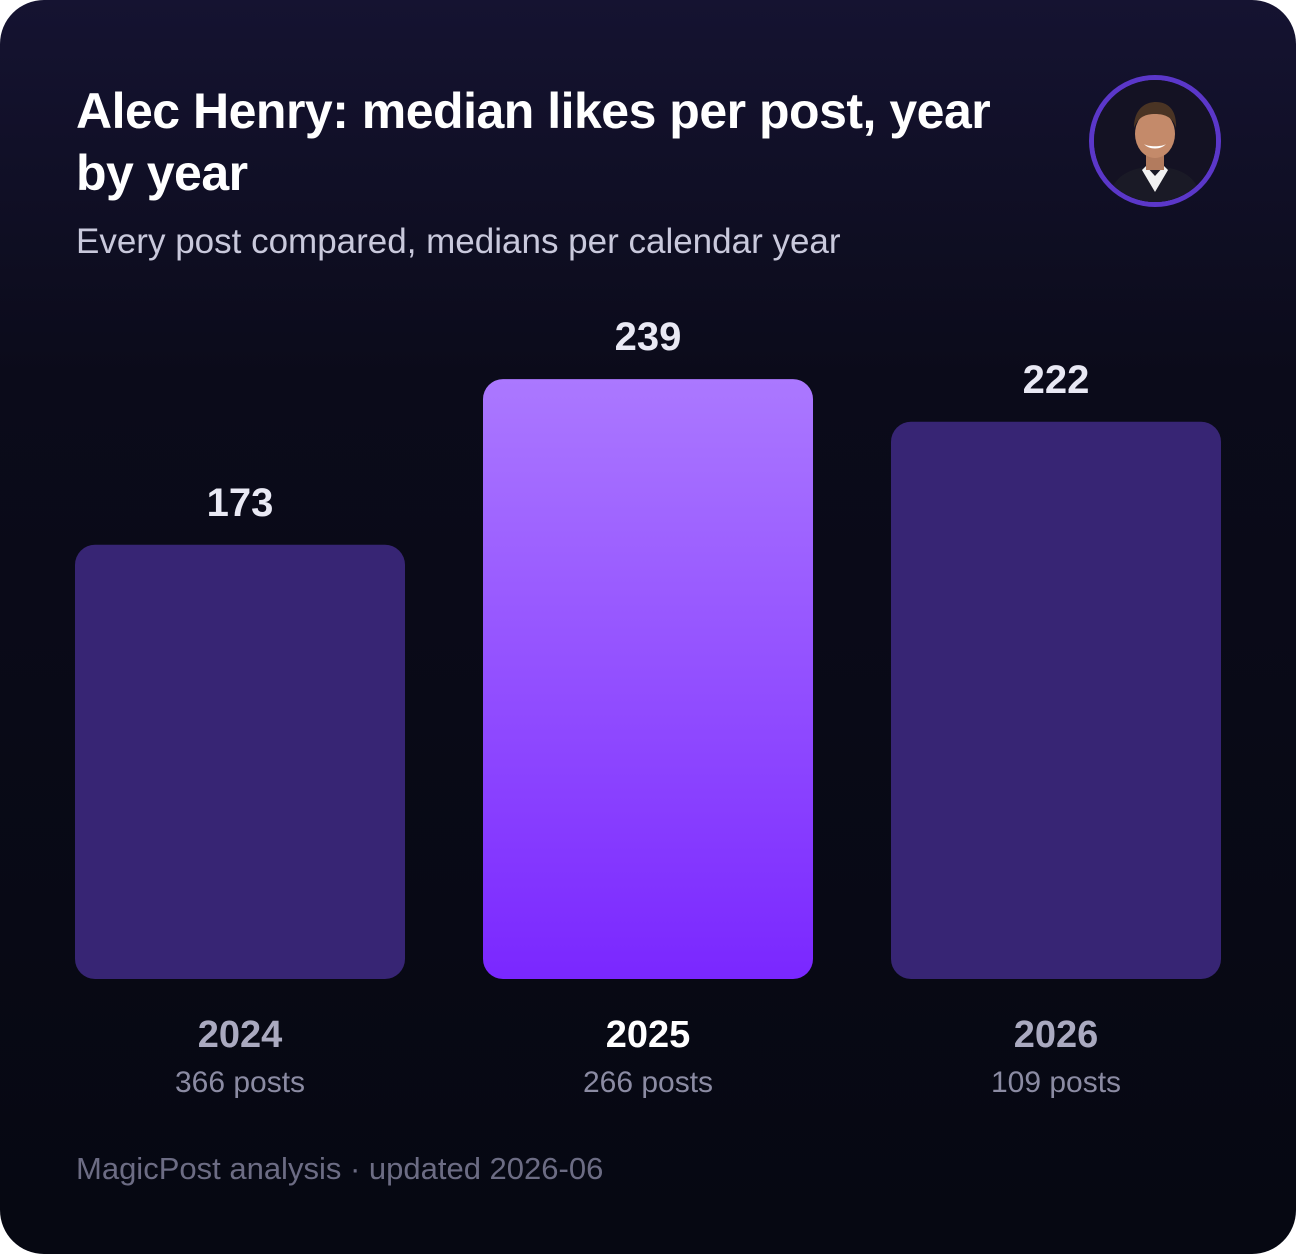 This screenshot has width=1296, height=1254. Describe the element at coordinates (648, 679) in the screenshot. I see `bar-2025` at that location.